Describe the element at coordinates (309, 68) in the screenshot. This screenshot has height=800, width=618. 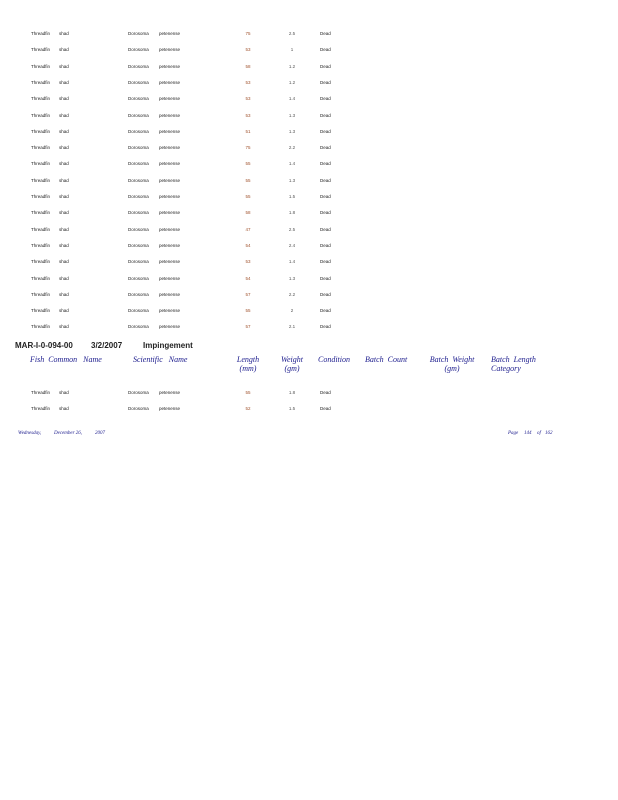
I see `table-row: Threadfin shad Dorosoma petenense 58 1.2 Dead` at that location.